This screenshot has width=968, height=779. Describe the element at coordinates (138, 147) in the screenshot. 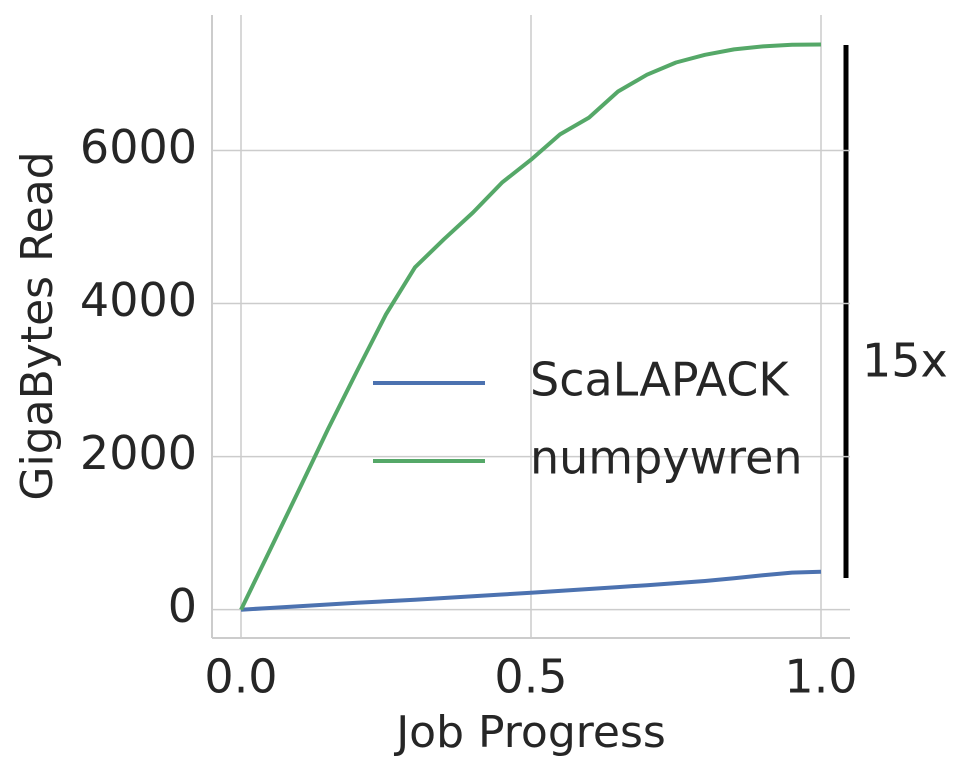

I see `y-tick-label: 6000` at that location.